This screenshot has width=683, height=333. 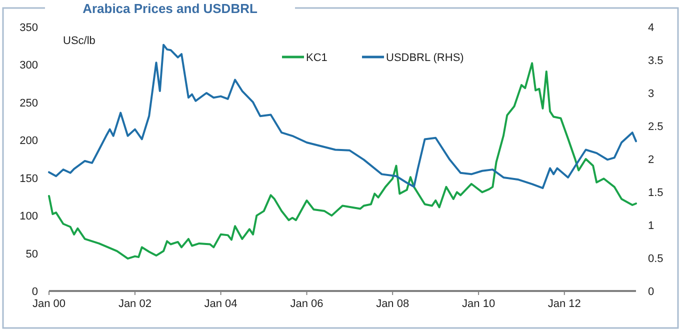 What do you see at coordinates (29, 141) in the screenshot?
I see `y-tick-label: 200` at bounding box center [29, 141].